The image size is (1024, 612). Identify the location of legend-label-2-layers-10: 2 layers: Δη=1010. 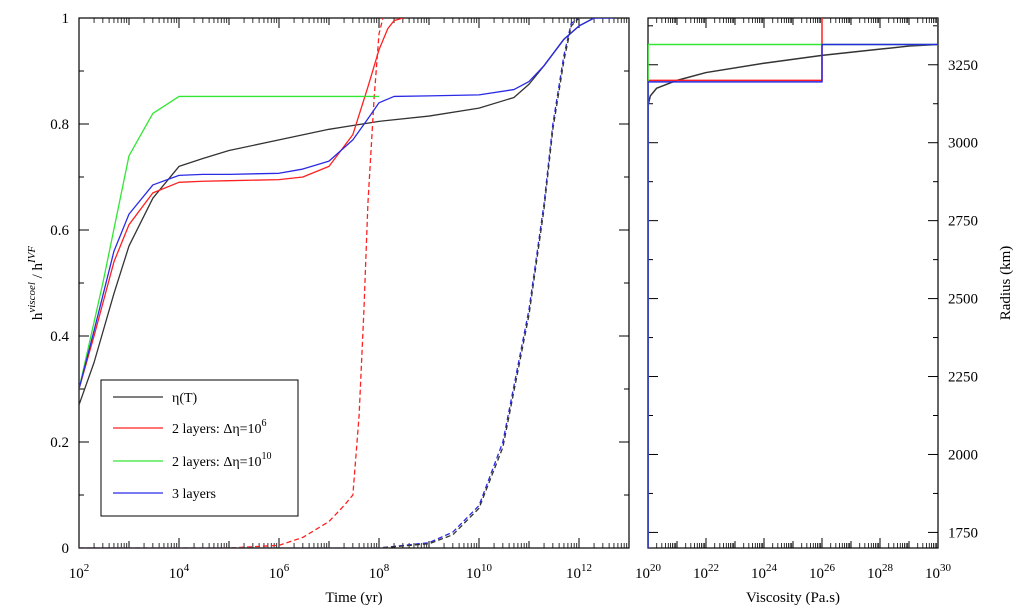
(222, 460).